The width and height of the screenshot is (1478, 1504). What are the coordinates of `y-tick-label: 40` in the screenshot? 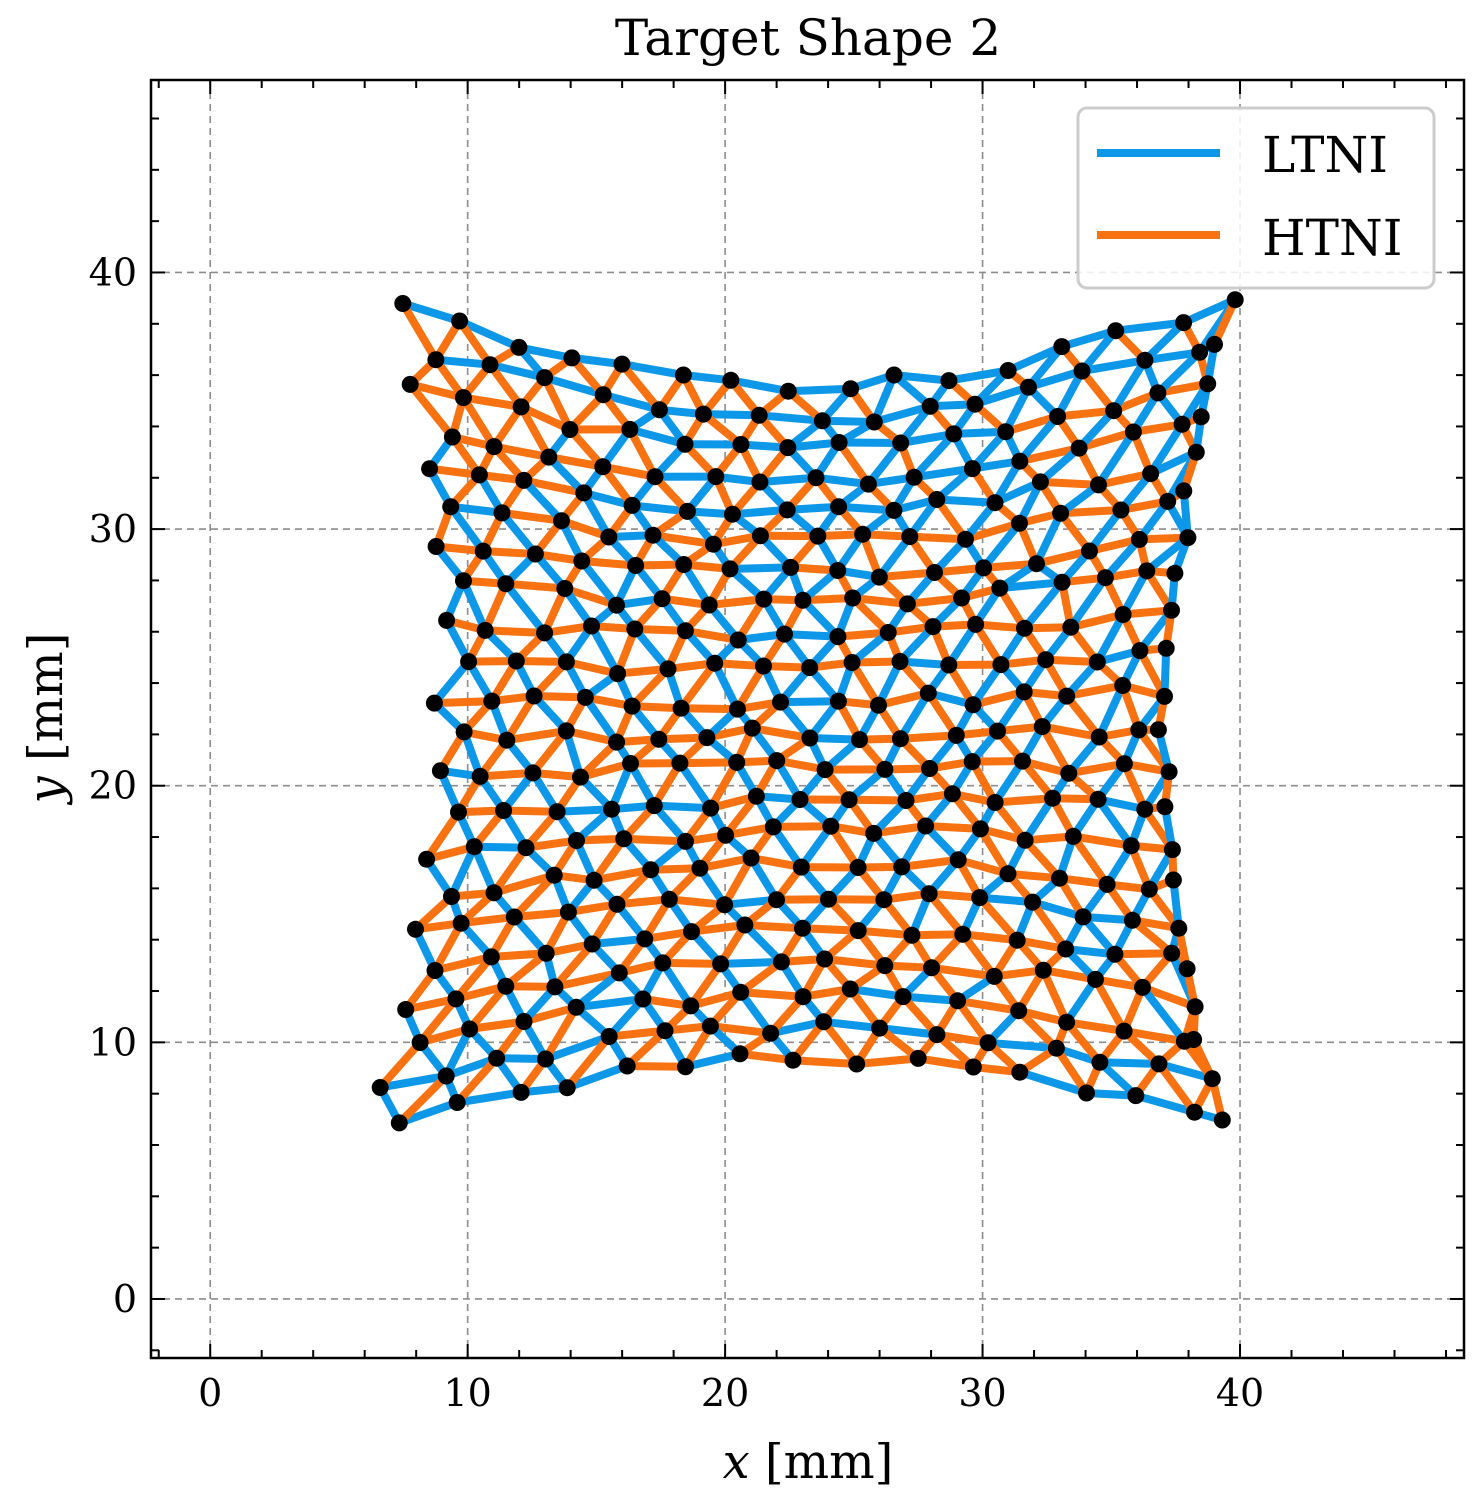 It's located at (113, 272).